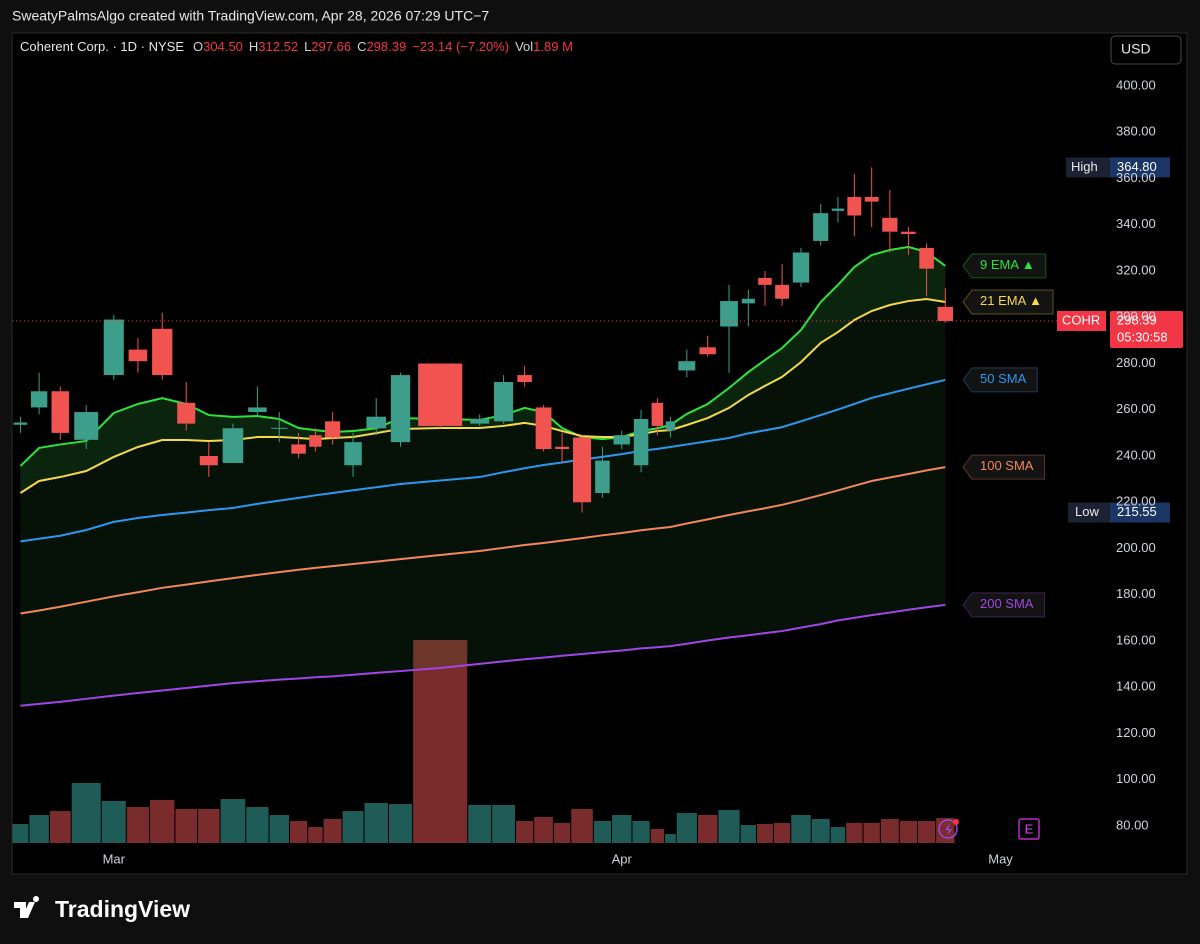 Image resolution: width=1200 pixels, height=944 pixels. I want to click on ma-name: 50 SMA, so click(1003, 378).